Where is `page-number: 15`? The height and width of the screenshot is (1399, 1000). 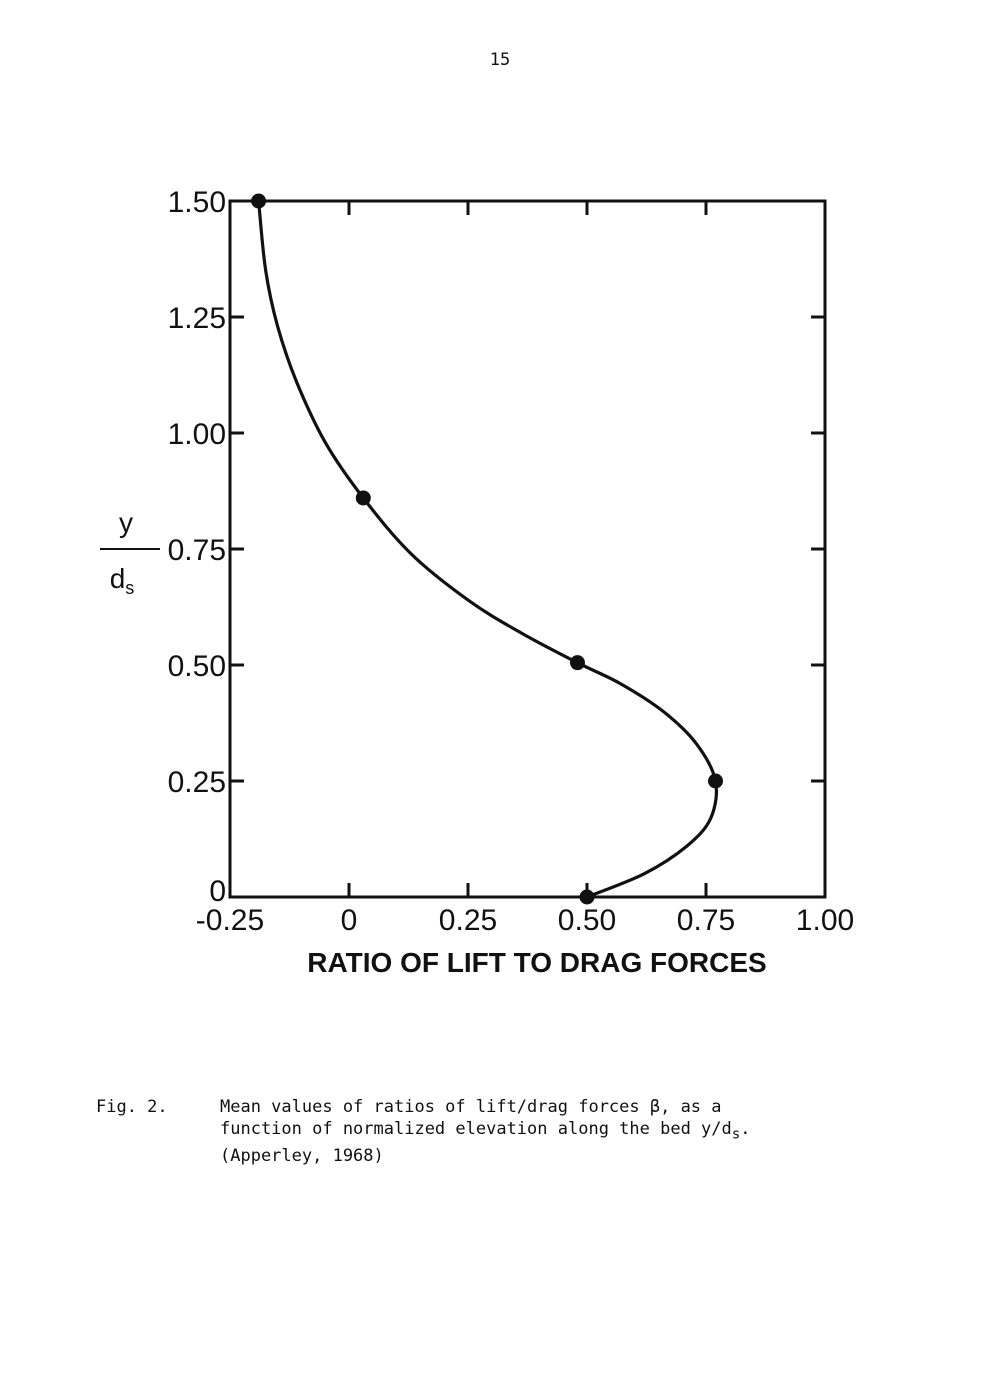
page-number: 15 is located at coordinates (500, 60).